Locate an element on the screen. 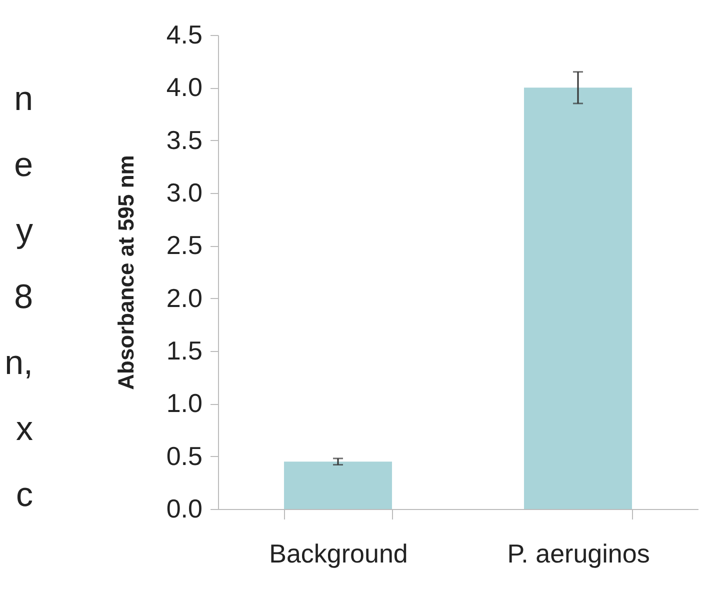 The image size is (706, 590). text: n is located at coordinates (23, 99).